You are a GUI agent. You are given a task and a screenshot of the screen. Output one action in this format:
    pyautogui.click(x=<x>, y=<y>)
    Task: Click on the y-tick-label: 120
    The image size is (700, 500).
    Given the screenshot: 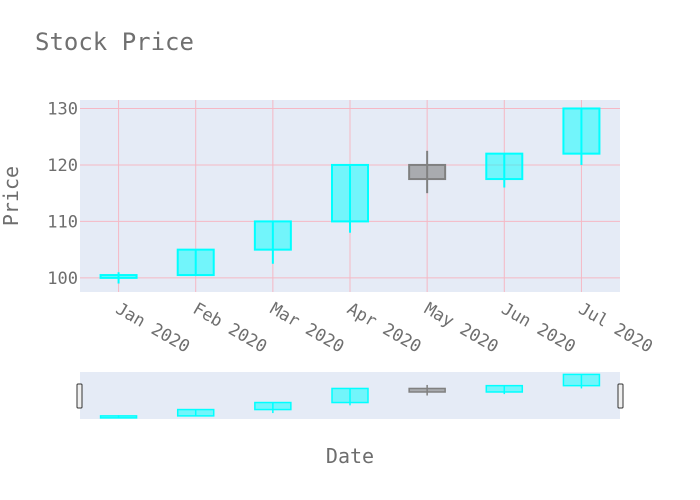 What is the action you would take?
    pyautogui.click(x=62, y=166)
    